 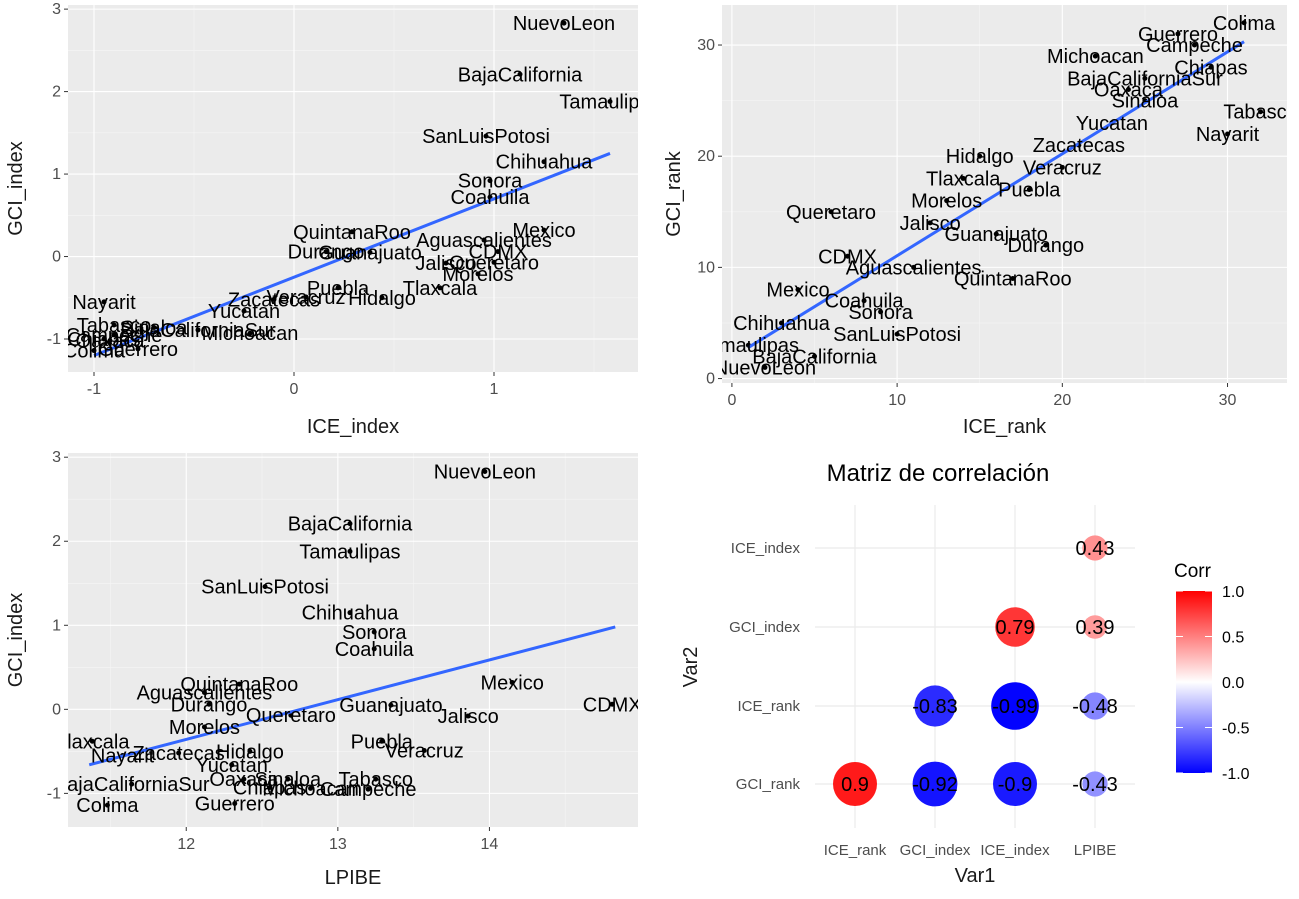 What do you see at coordinates (897, 400) in the screenshot?
I see `x-tick-label: 10` at bounding box center [897, 400].